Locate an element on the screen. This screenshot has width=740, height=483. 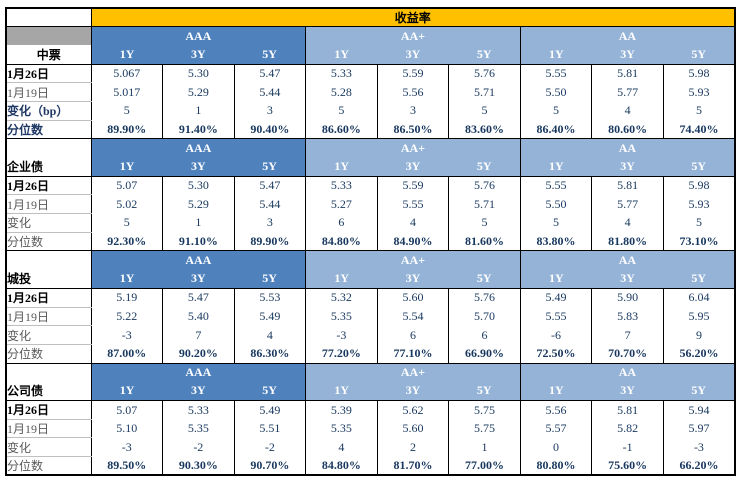
value-cell: 83.60% is located at coordinates (484, 130).